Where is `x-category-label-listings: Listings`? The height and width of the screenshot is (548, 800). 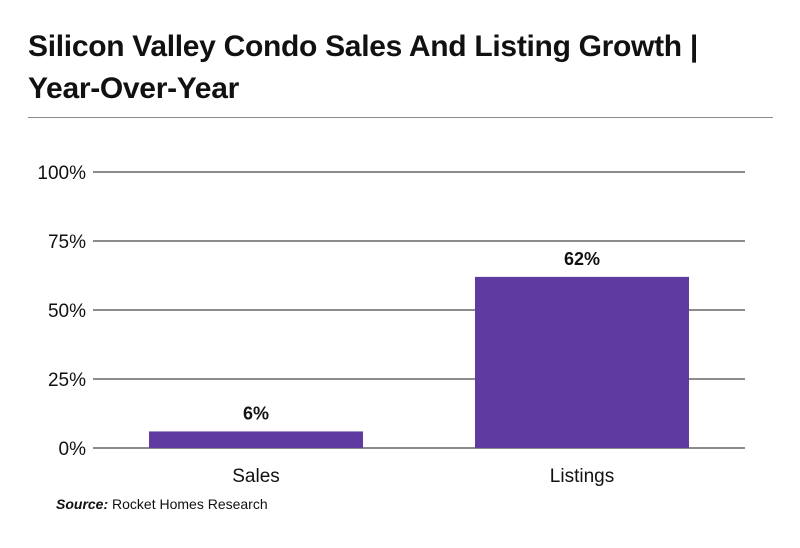 x-category-label-listings: Listings is located at coordinates (582, 476).